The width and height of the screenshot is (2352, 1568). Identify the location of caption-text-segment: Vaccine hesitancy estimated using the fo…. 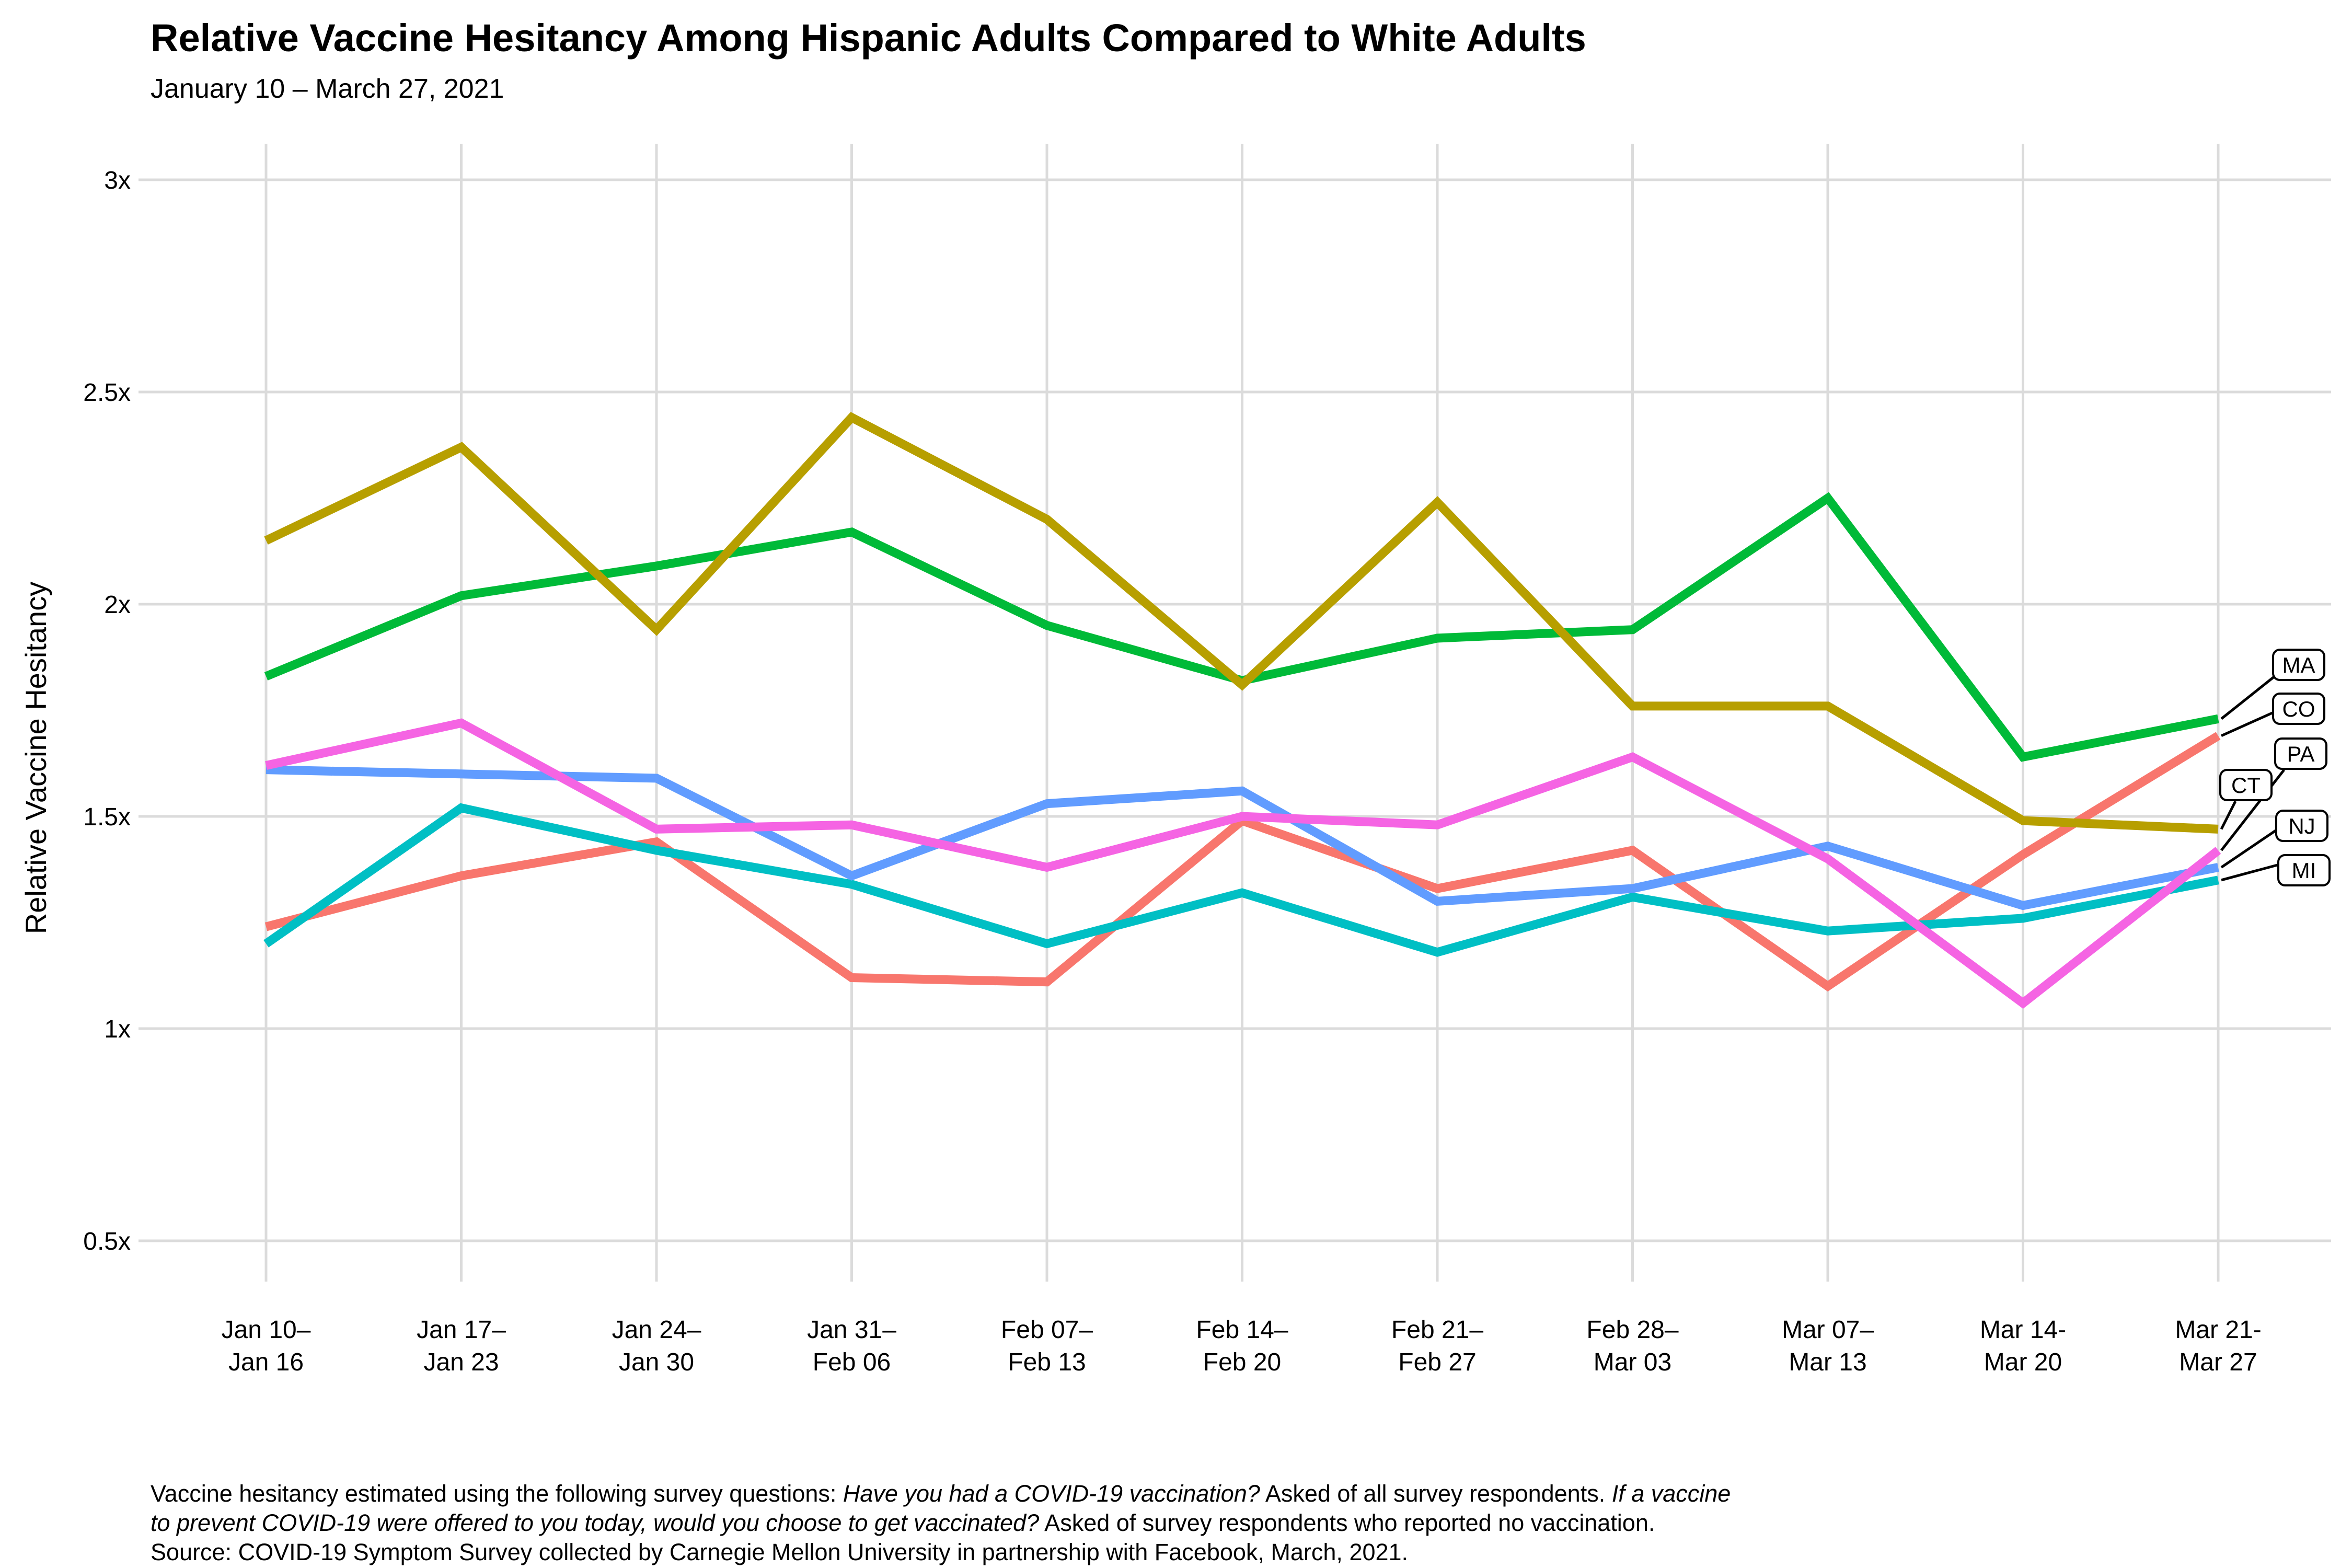
(497, 1493).